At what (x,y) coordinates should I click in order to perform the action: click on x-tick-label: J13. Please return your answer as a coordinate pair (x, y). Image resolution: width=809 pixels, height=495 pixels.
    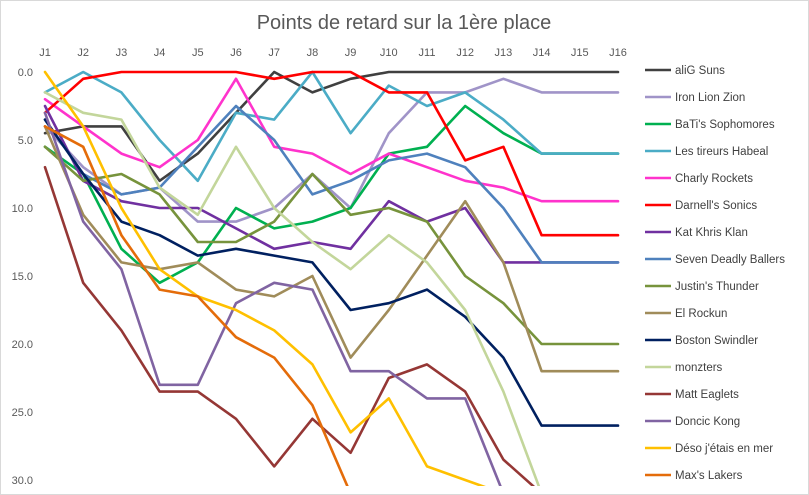
    Looking at the image, I should click on (504, 53).